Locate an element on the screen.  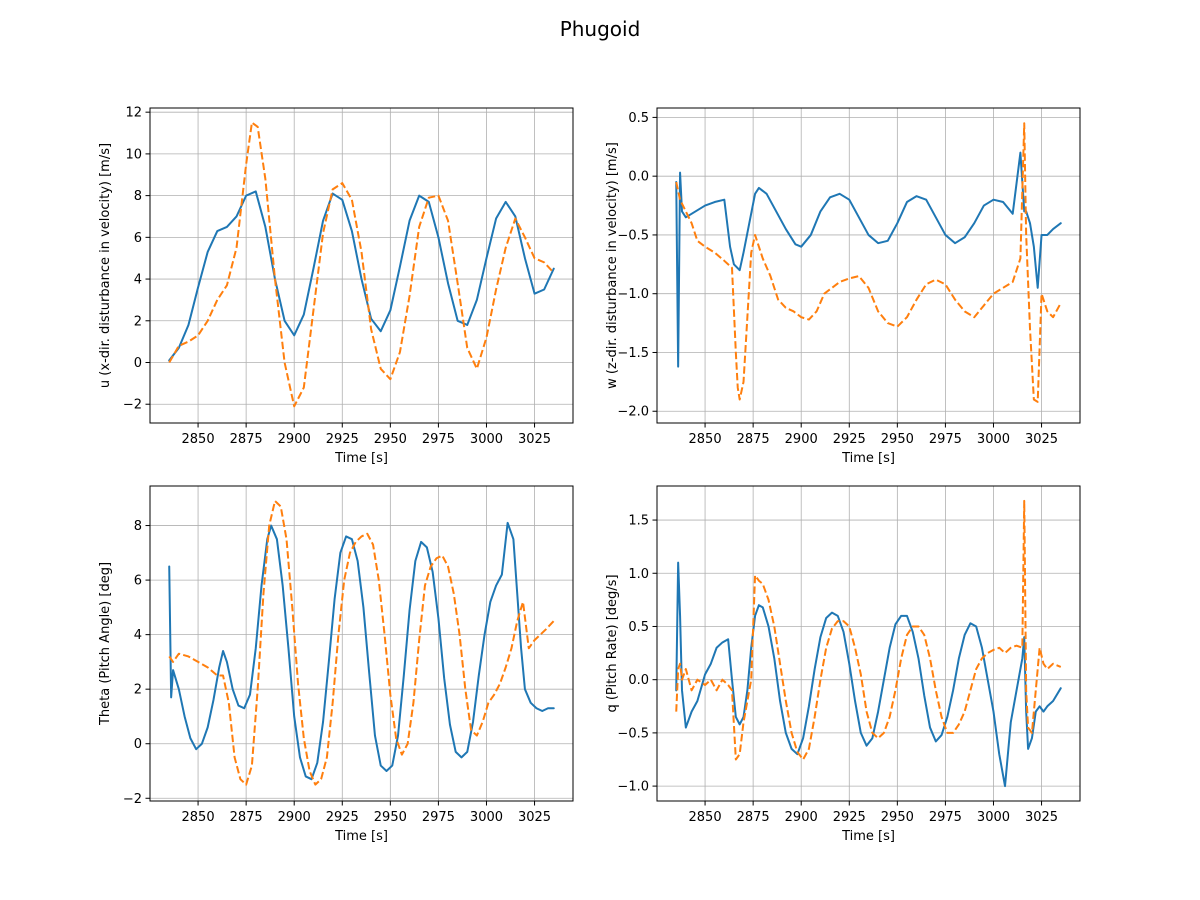
plot-area-u is located at coordinates (361, 264).